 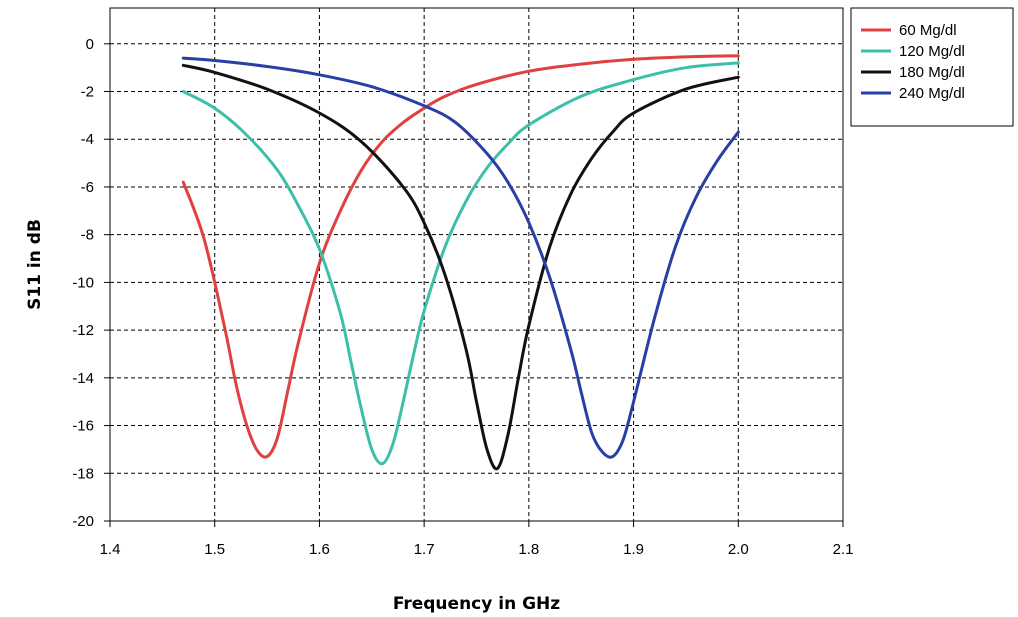 What do you see at coordinates (738, 549) in the screenshot?
I see `x-tick-label: 2.0` at bounding box center [738, 549].